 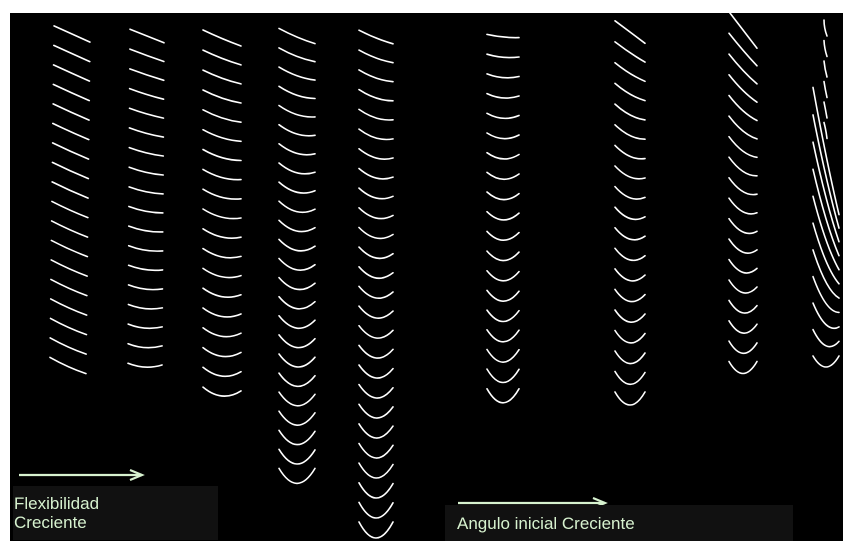 I want to click on flexibility-label-line2: Creciente, so click(x=50, y=522).